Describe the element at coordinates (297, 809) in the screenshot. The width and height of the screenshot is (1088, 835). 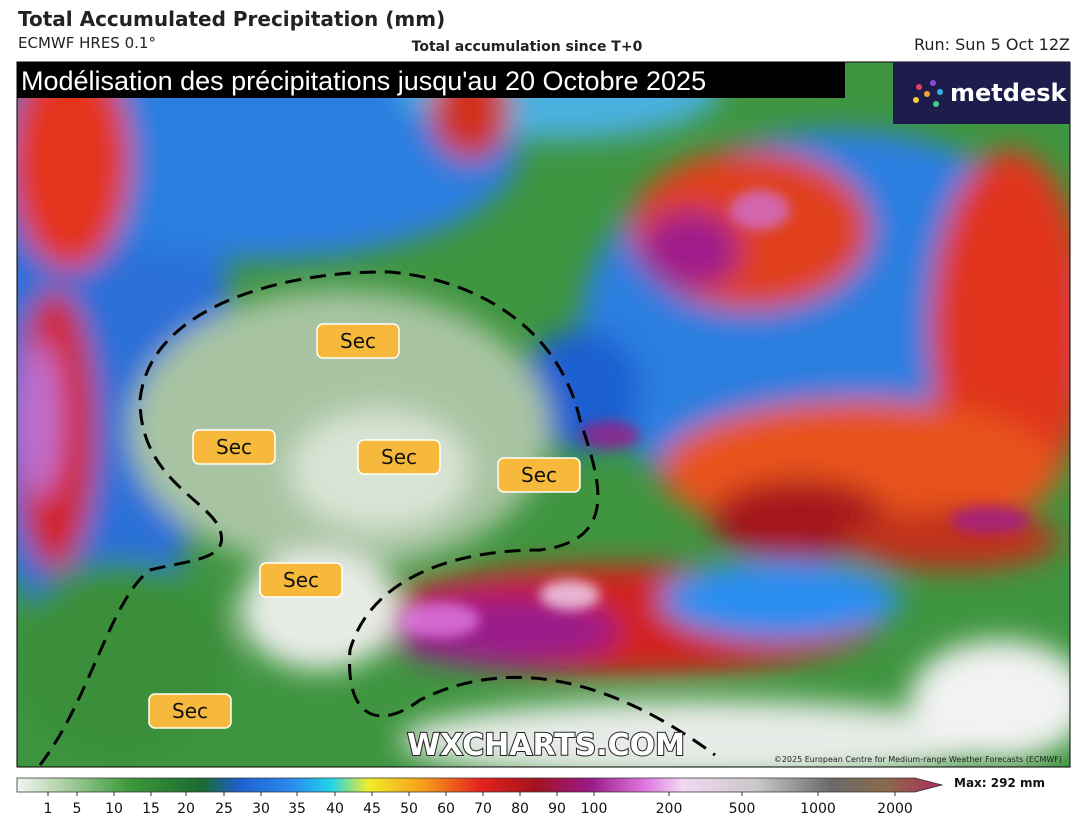
I see `colorbar-tick-label: 35` at that location.